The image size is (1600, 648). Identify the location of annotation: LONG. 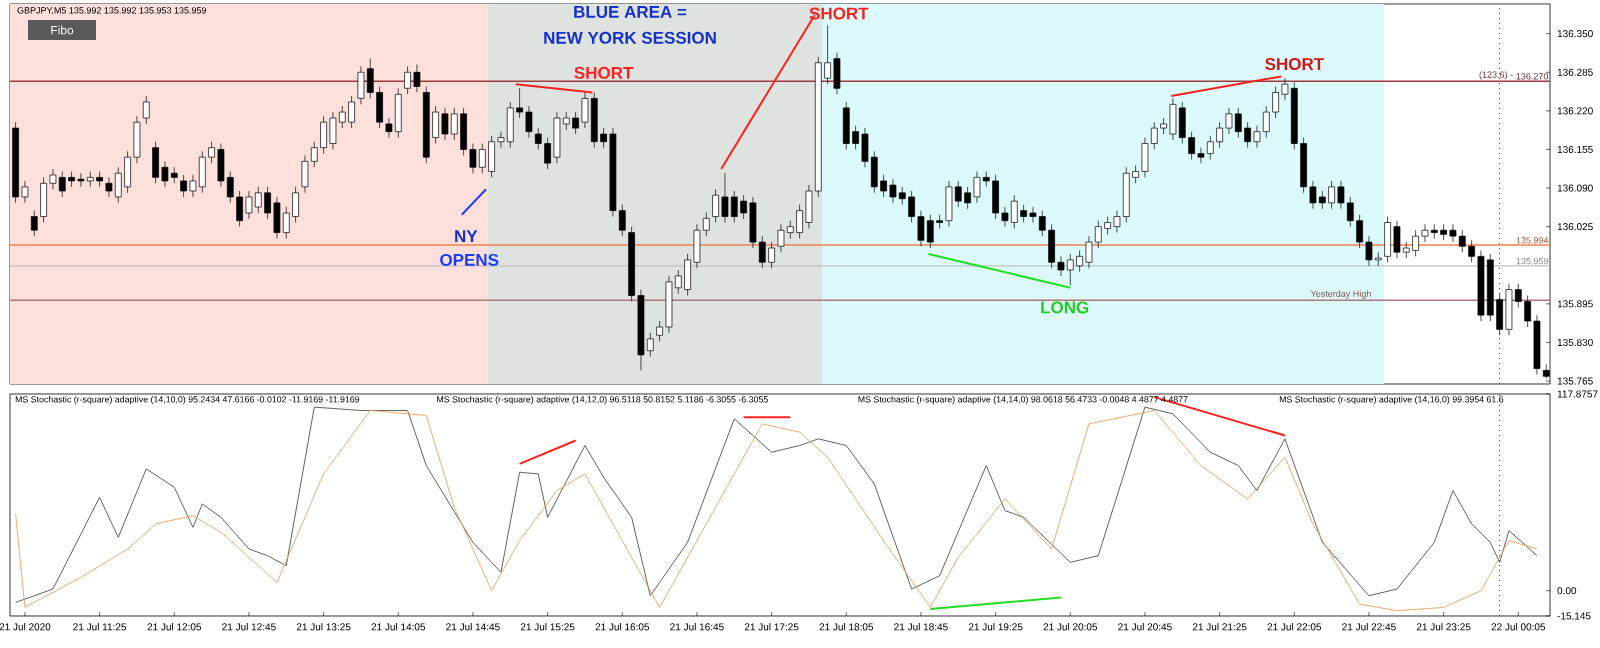
(1065, 307).